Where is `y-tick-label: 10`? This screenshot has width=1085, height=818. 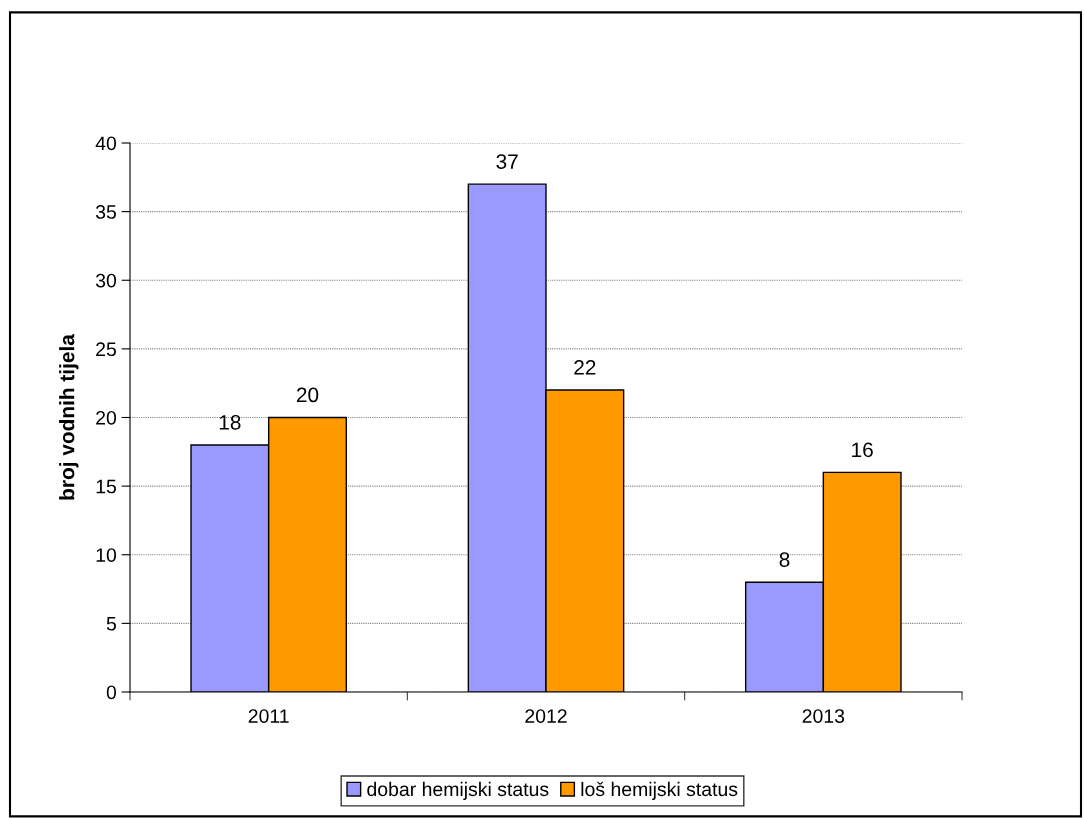
y-tick-label: 10 is located at coordinates (106, 555).